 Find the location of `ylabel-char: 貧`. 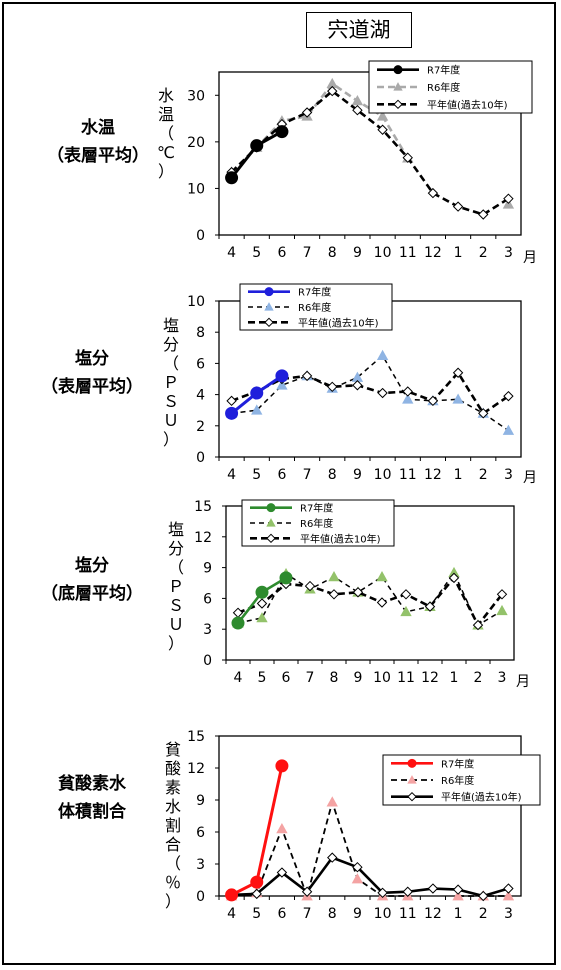

ylabel-char: 貧 is located at coordinates (172, 749).